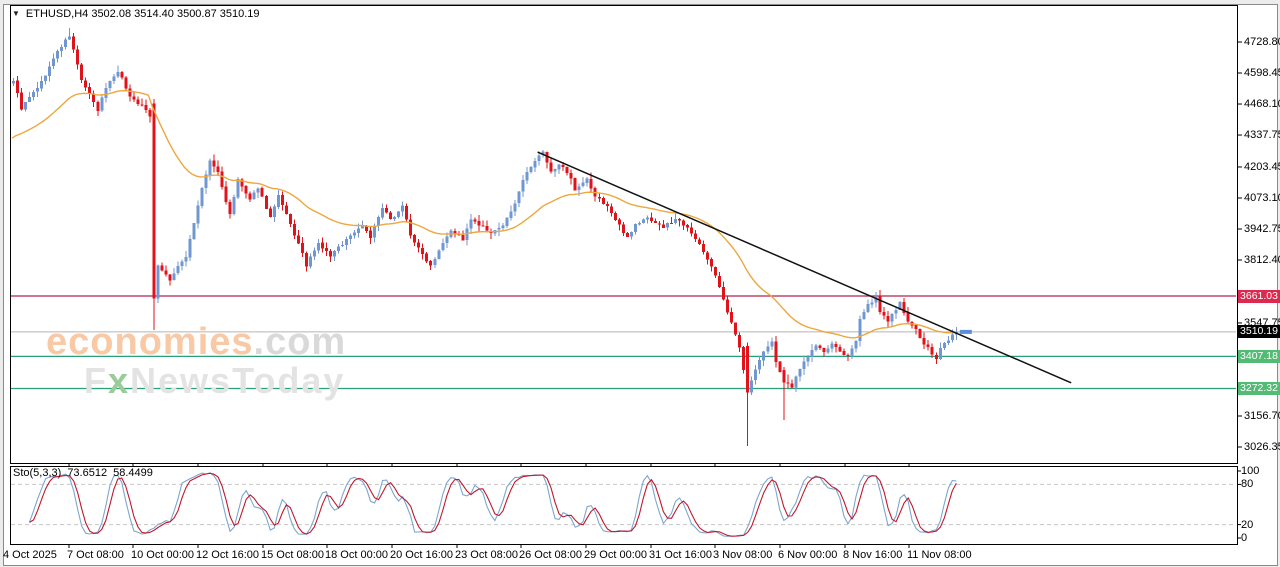 The image size is (1280, 567). Describe the element at coordinates (1262, 73) in the screenshot. I see `price-axis-label: 4598.45` at that location.